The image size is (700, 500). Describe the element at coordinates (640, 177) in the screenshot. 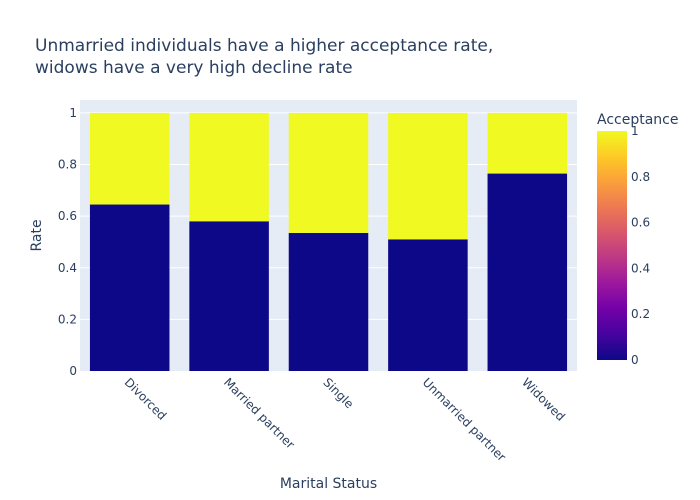

I see `colorbar-tick-label: 0.8` at that location.